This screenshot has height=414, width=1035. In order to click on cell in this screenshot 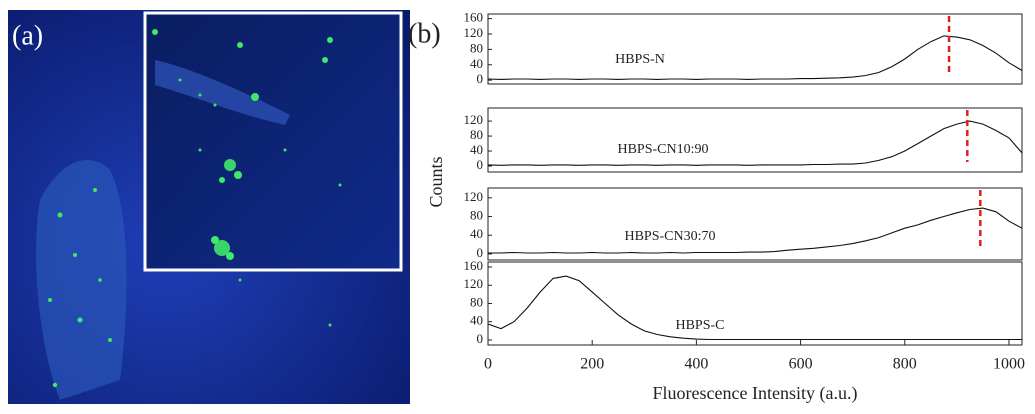, I will do `click(81, 280)`.